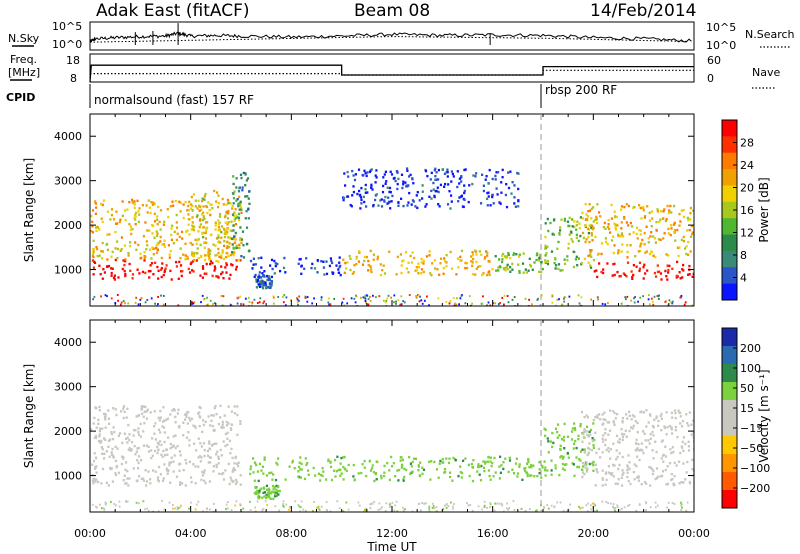 This screenshot has width=800, height=554. What do you see at coordinates (67, 26) in the screenshot?
I see `nsky-tick-high: 10^5` at bounding box center [67, 26].